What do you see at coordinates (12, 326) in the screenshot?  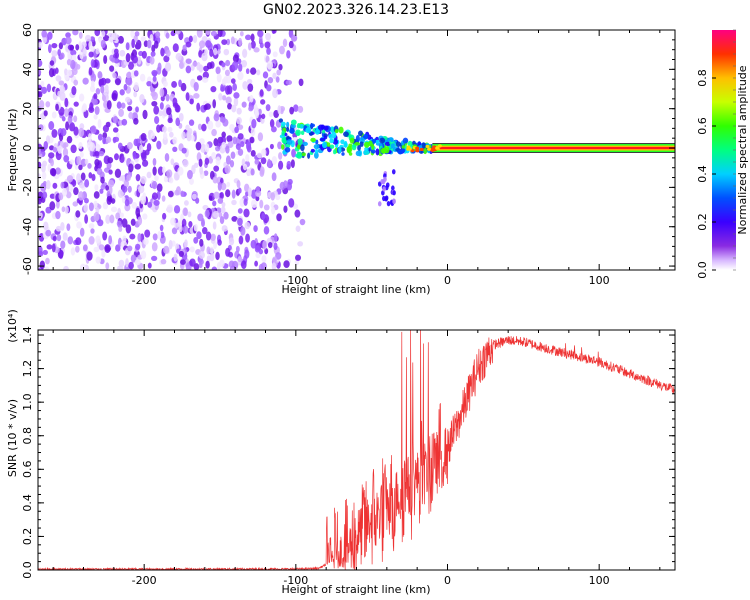 I see `y-axis-multiplier: (x10⁴)` at bounding box center [12, 326].